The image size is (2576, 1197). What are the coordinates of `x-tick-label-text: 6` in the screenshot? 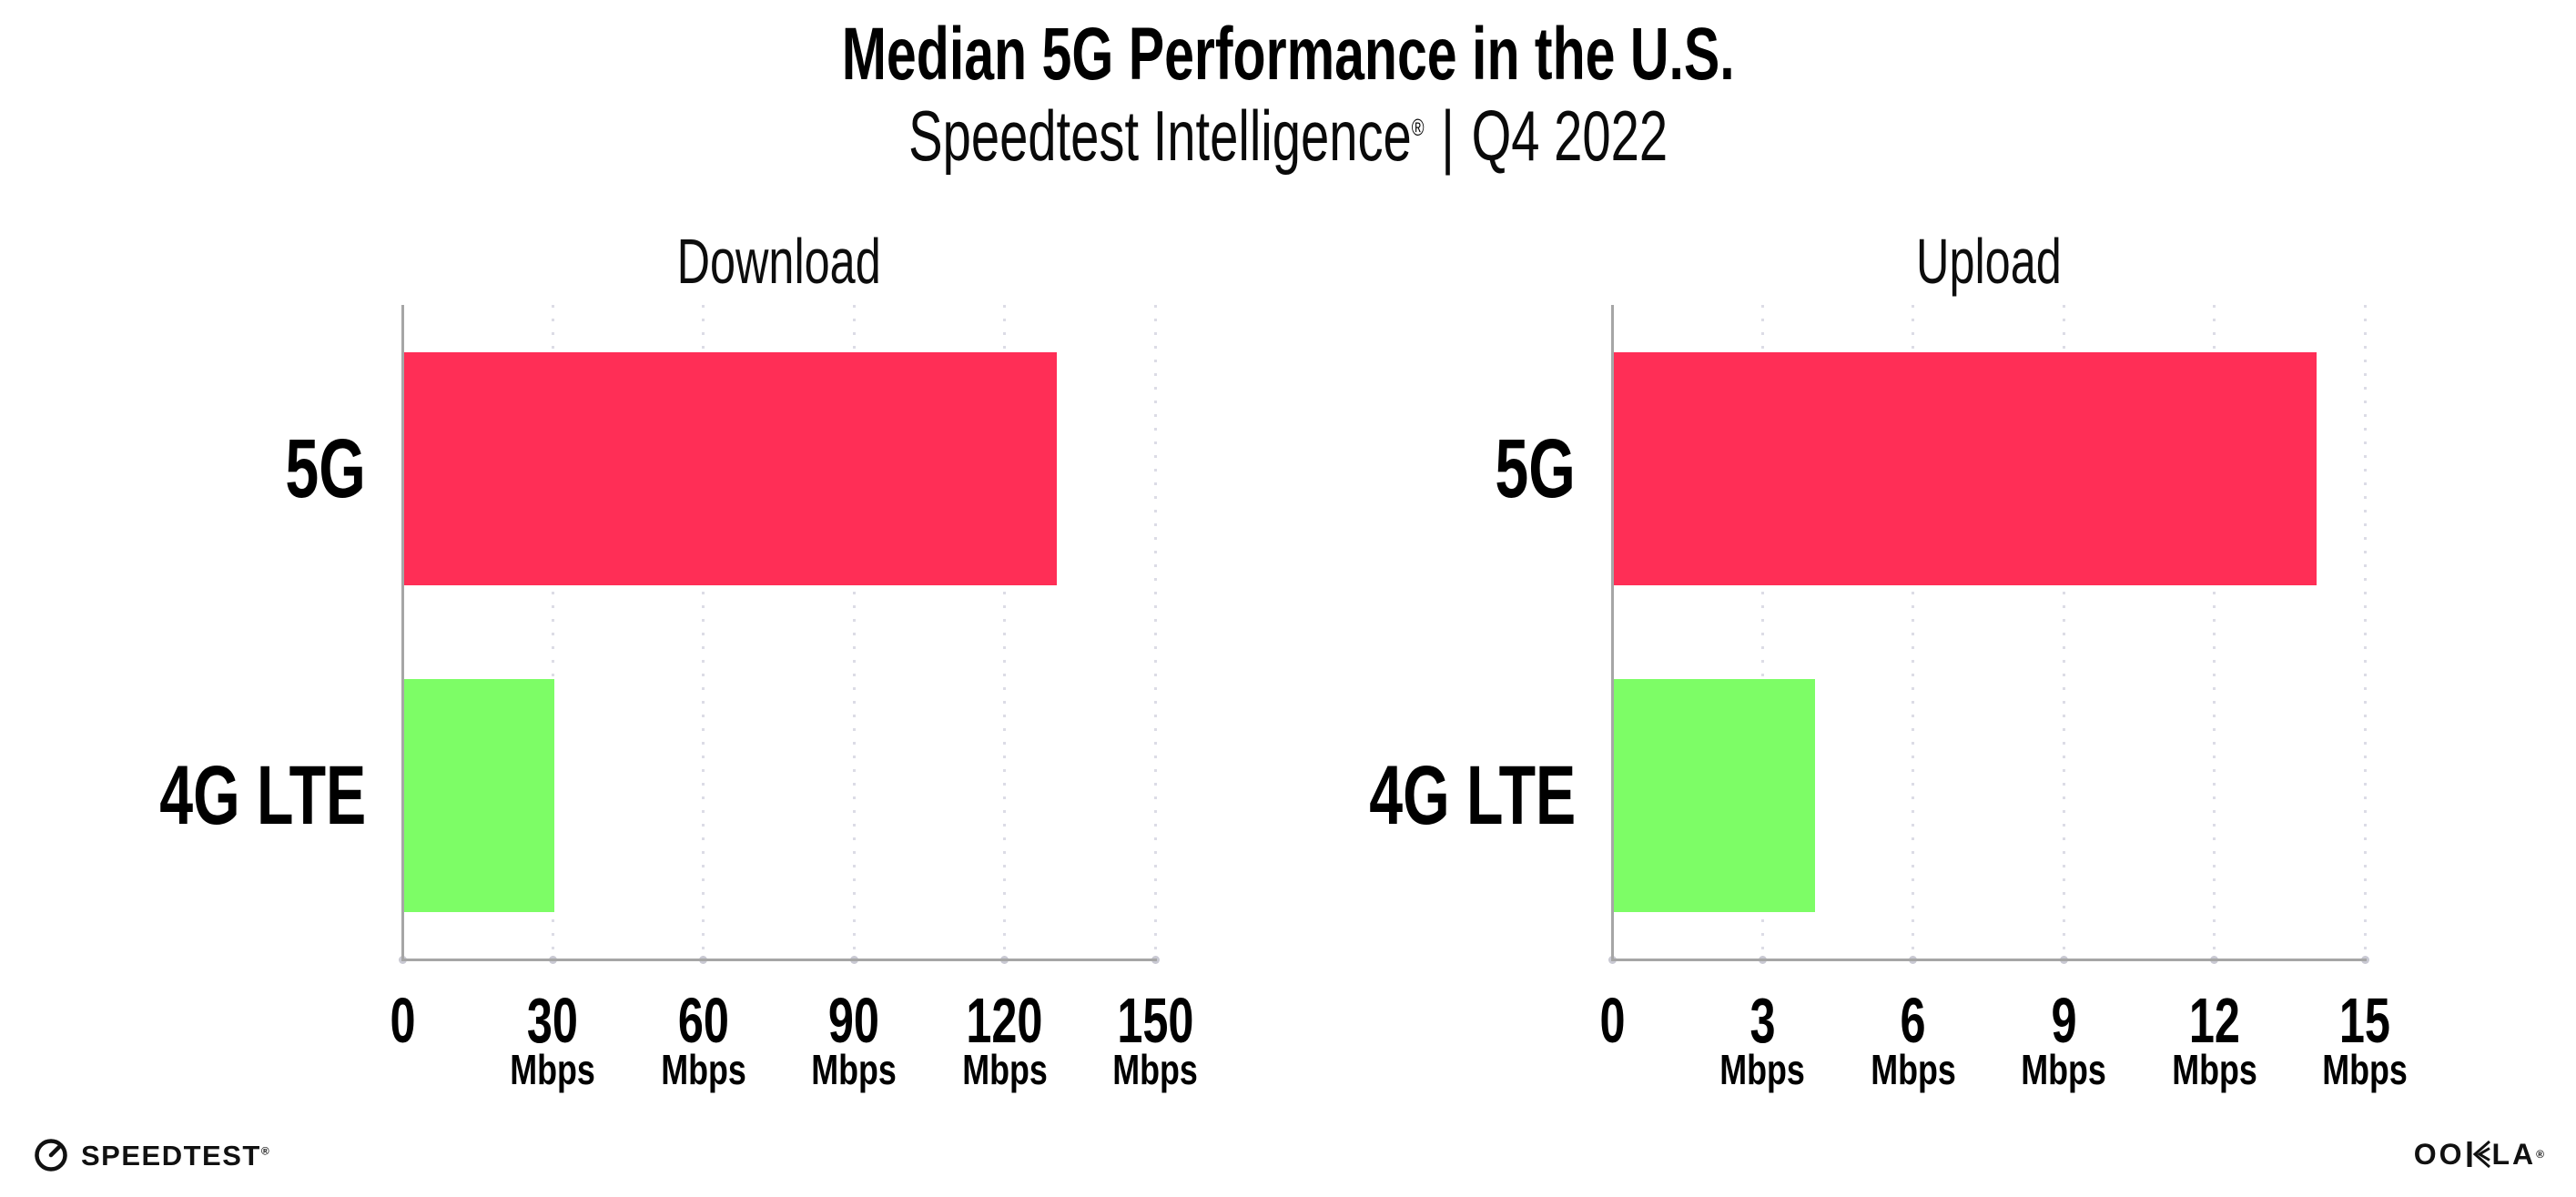 It's located at (1913, 1021).